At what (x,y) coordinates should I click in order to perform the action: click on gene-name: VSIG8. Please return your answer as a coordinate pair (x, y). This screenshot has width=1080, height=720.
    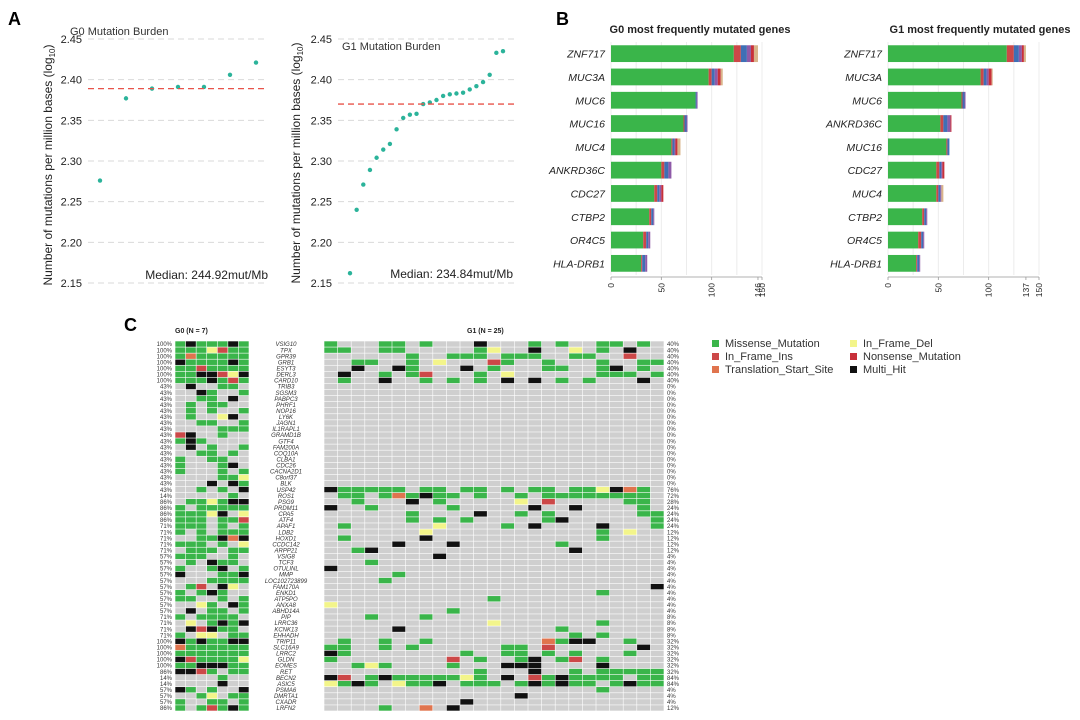
    Looking at the image, I should click on (286, 558).